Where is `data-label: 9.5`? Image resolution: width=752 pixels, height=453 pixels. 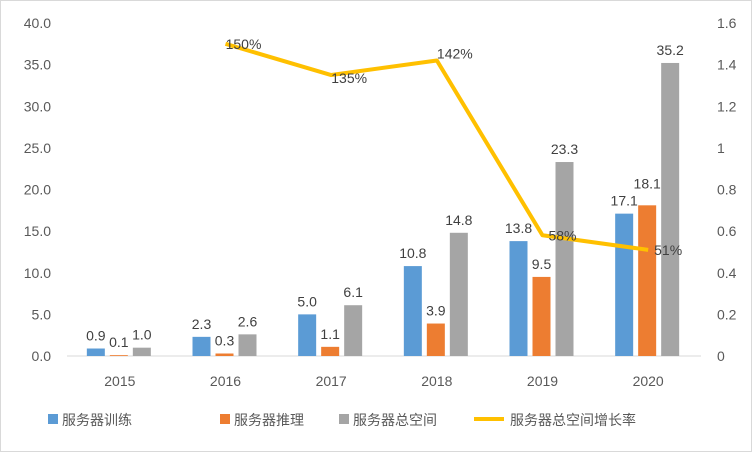 data-label: 9.5 is located at coordinates (542, 264).